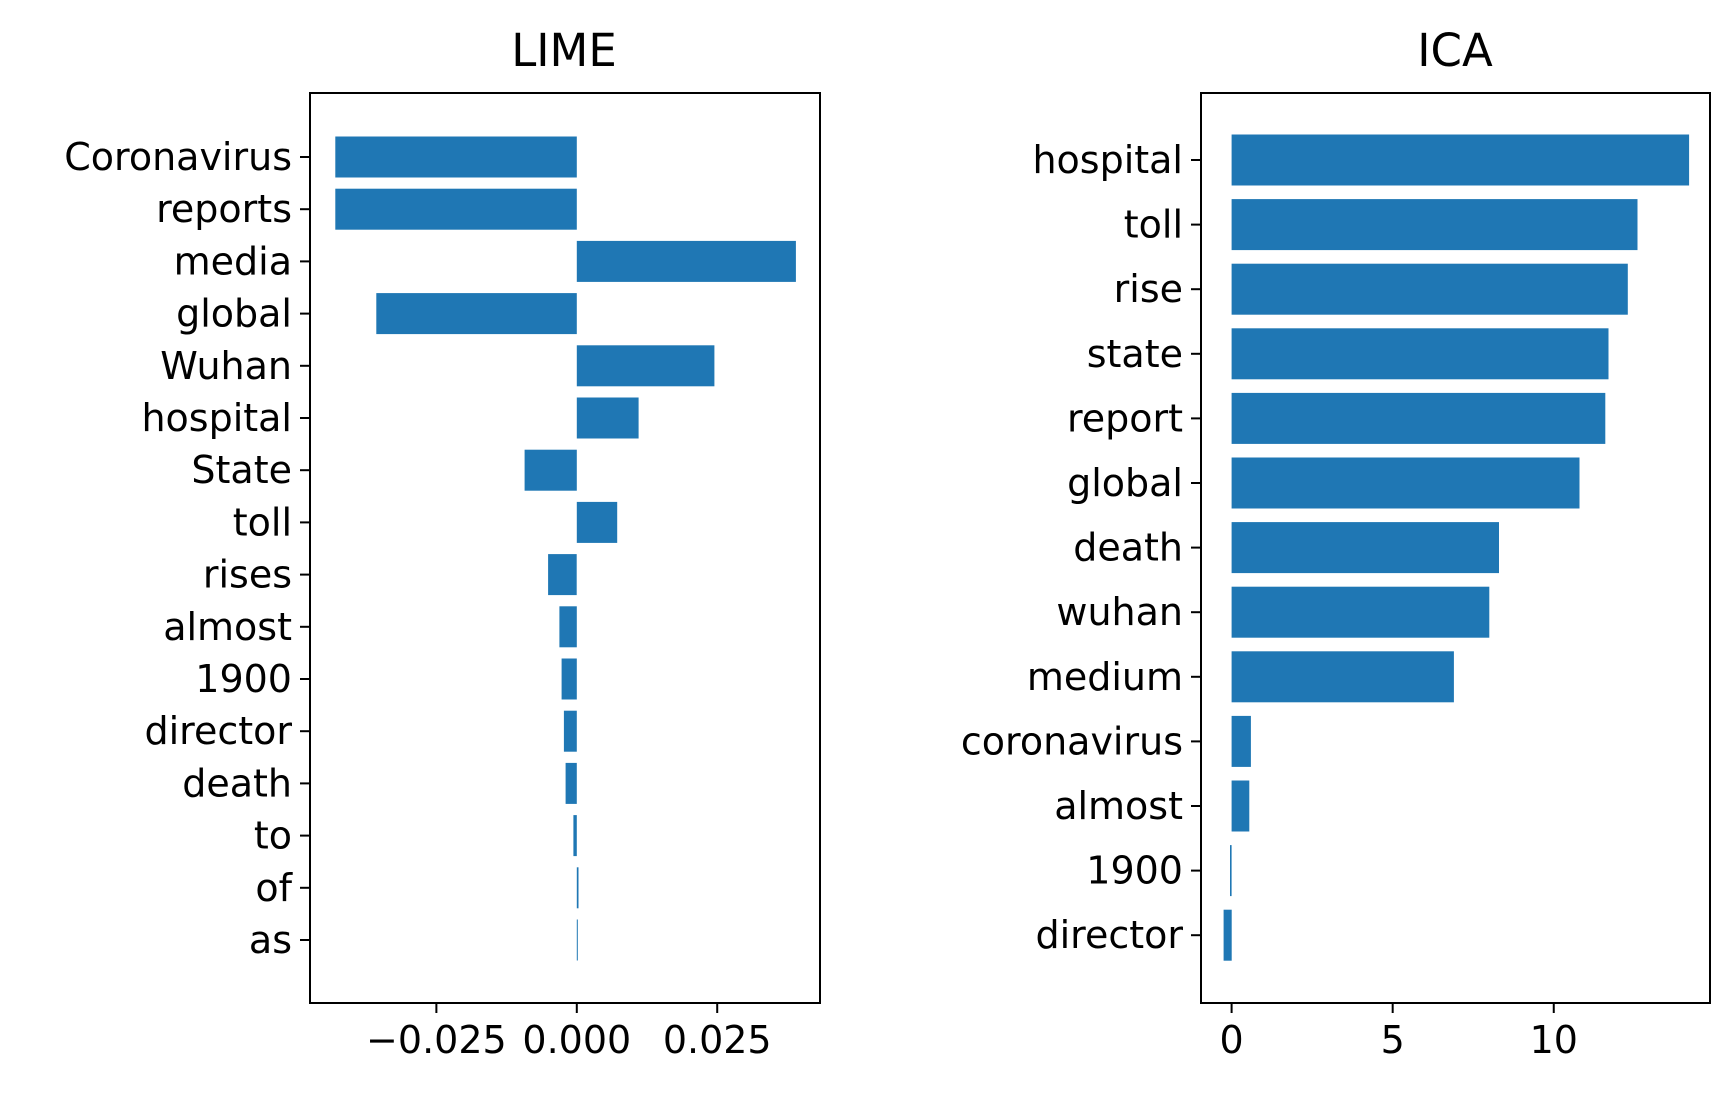 This screenshot has height=1105, width=1733. I want to click on ica-category-label-6: death, so click(1128, 548).